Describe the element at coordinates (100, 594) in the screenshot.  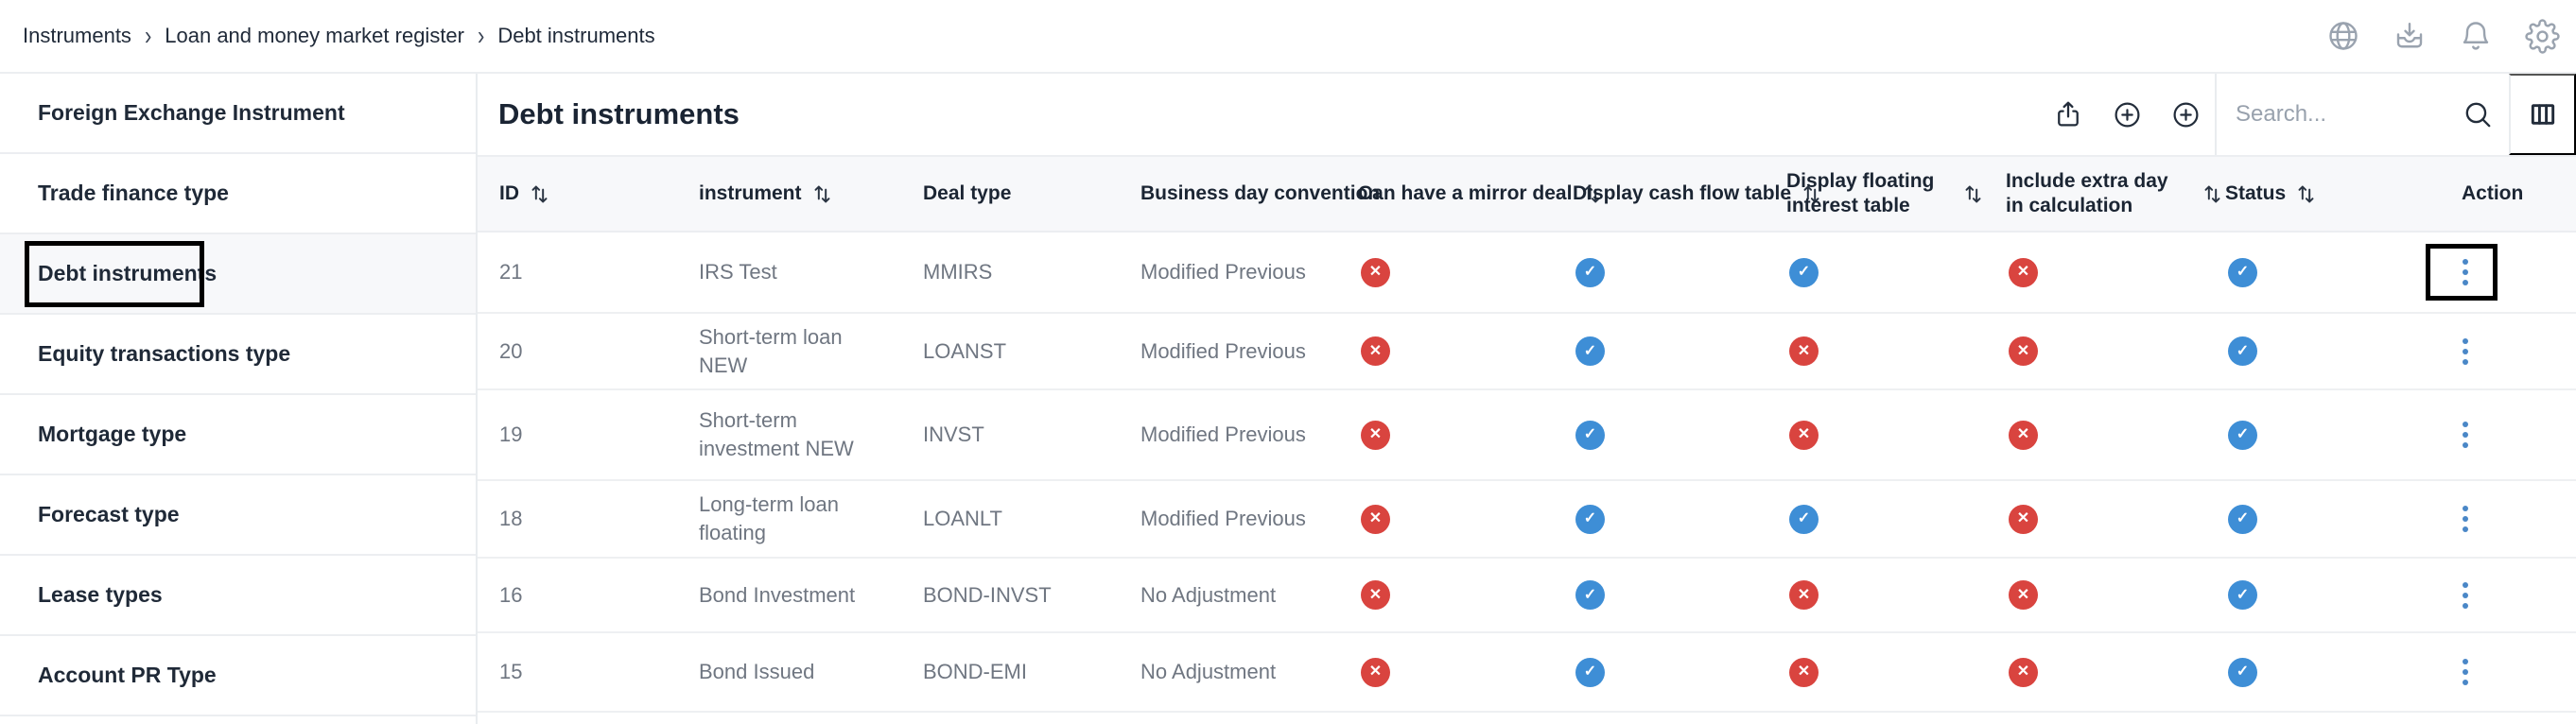
I see `sidebar-item-label: Lease types` at that location.